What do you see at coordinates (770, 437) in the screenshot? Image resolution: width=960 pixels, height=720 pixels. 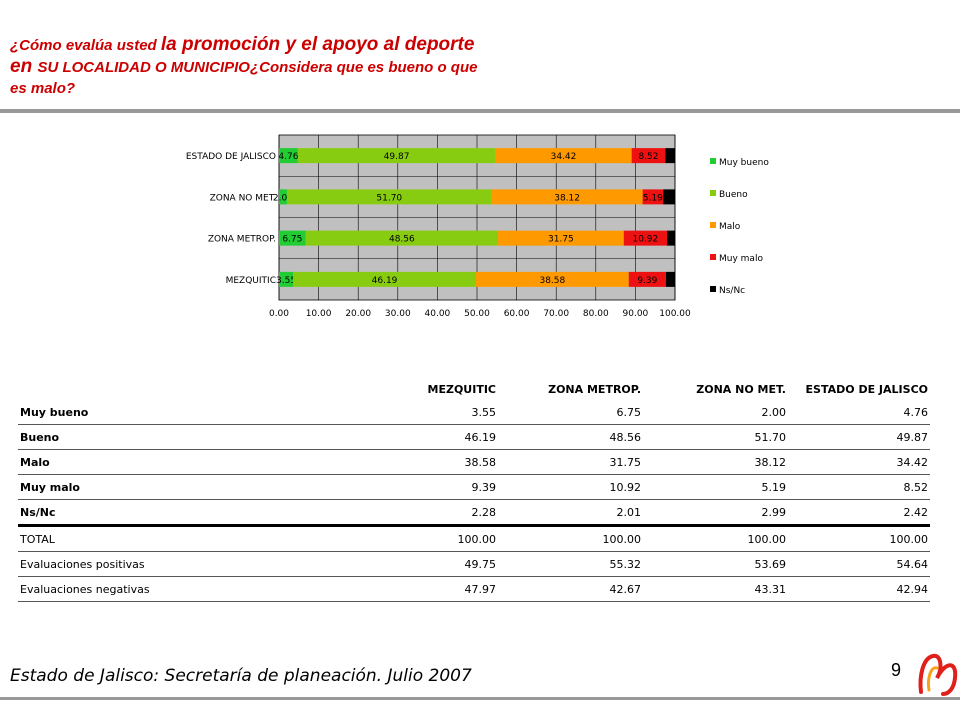 I see `table-cell: 51.70` at bounding box center [770, 437].